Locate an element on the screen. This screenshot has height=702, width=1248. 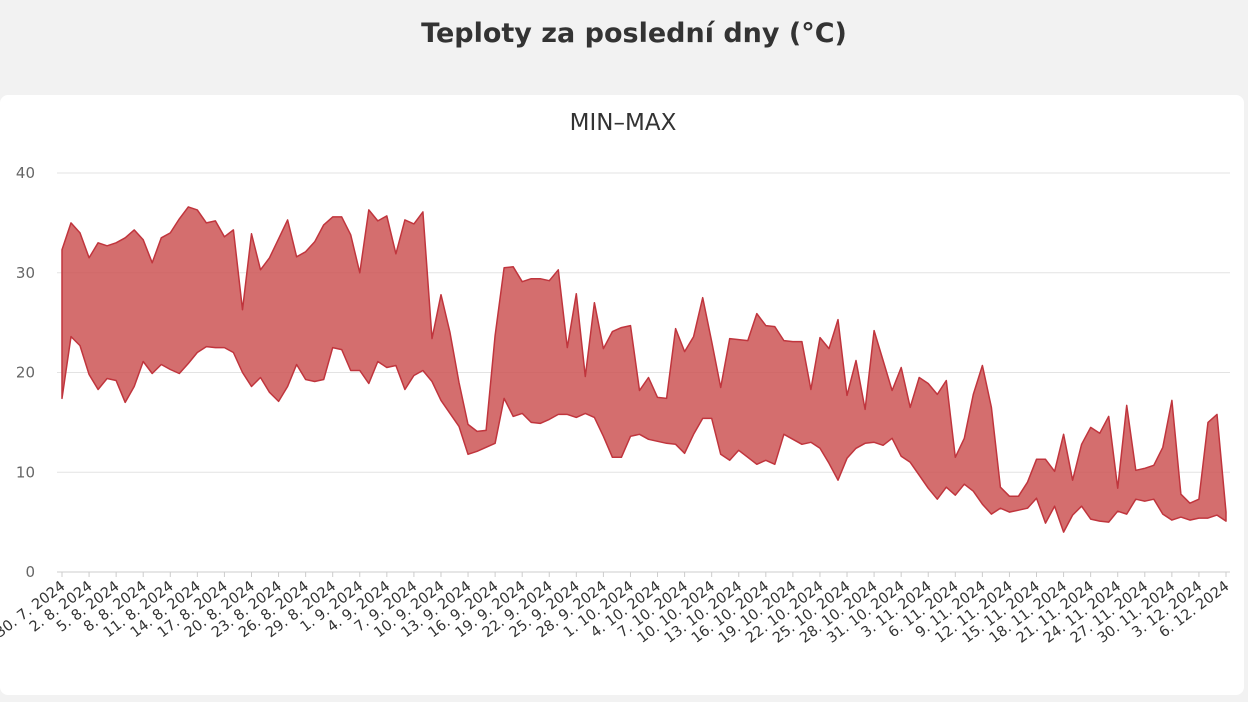
chart-subtitle: MIN–MAX is located at coordinates (623, 123).